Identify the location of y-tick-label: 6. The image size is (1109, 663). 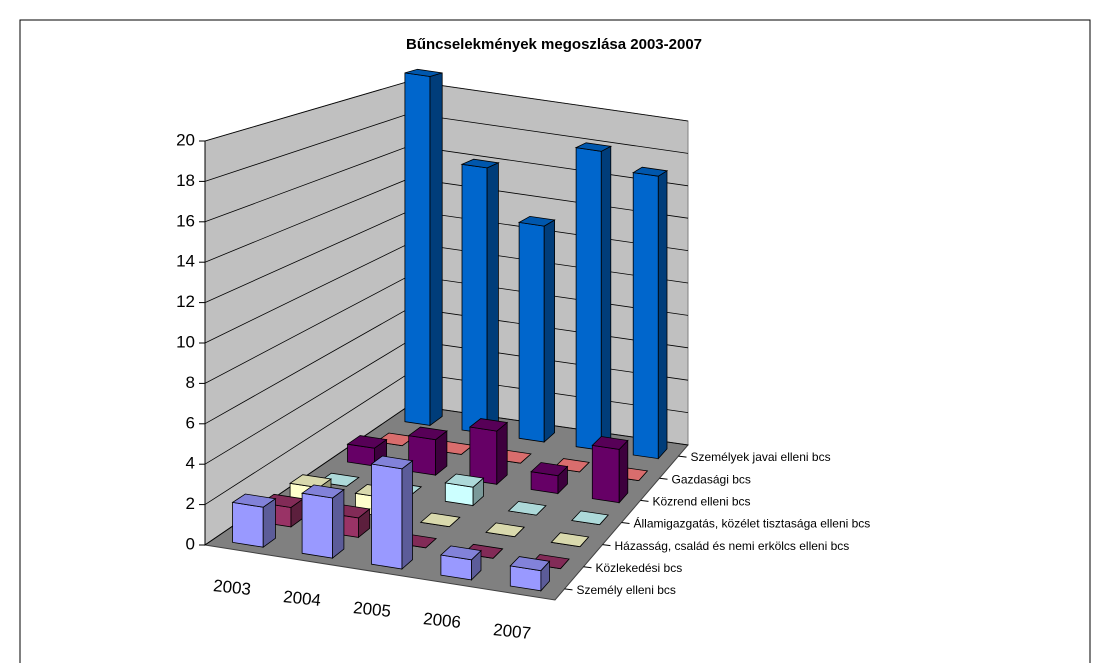
(190, 422).